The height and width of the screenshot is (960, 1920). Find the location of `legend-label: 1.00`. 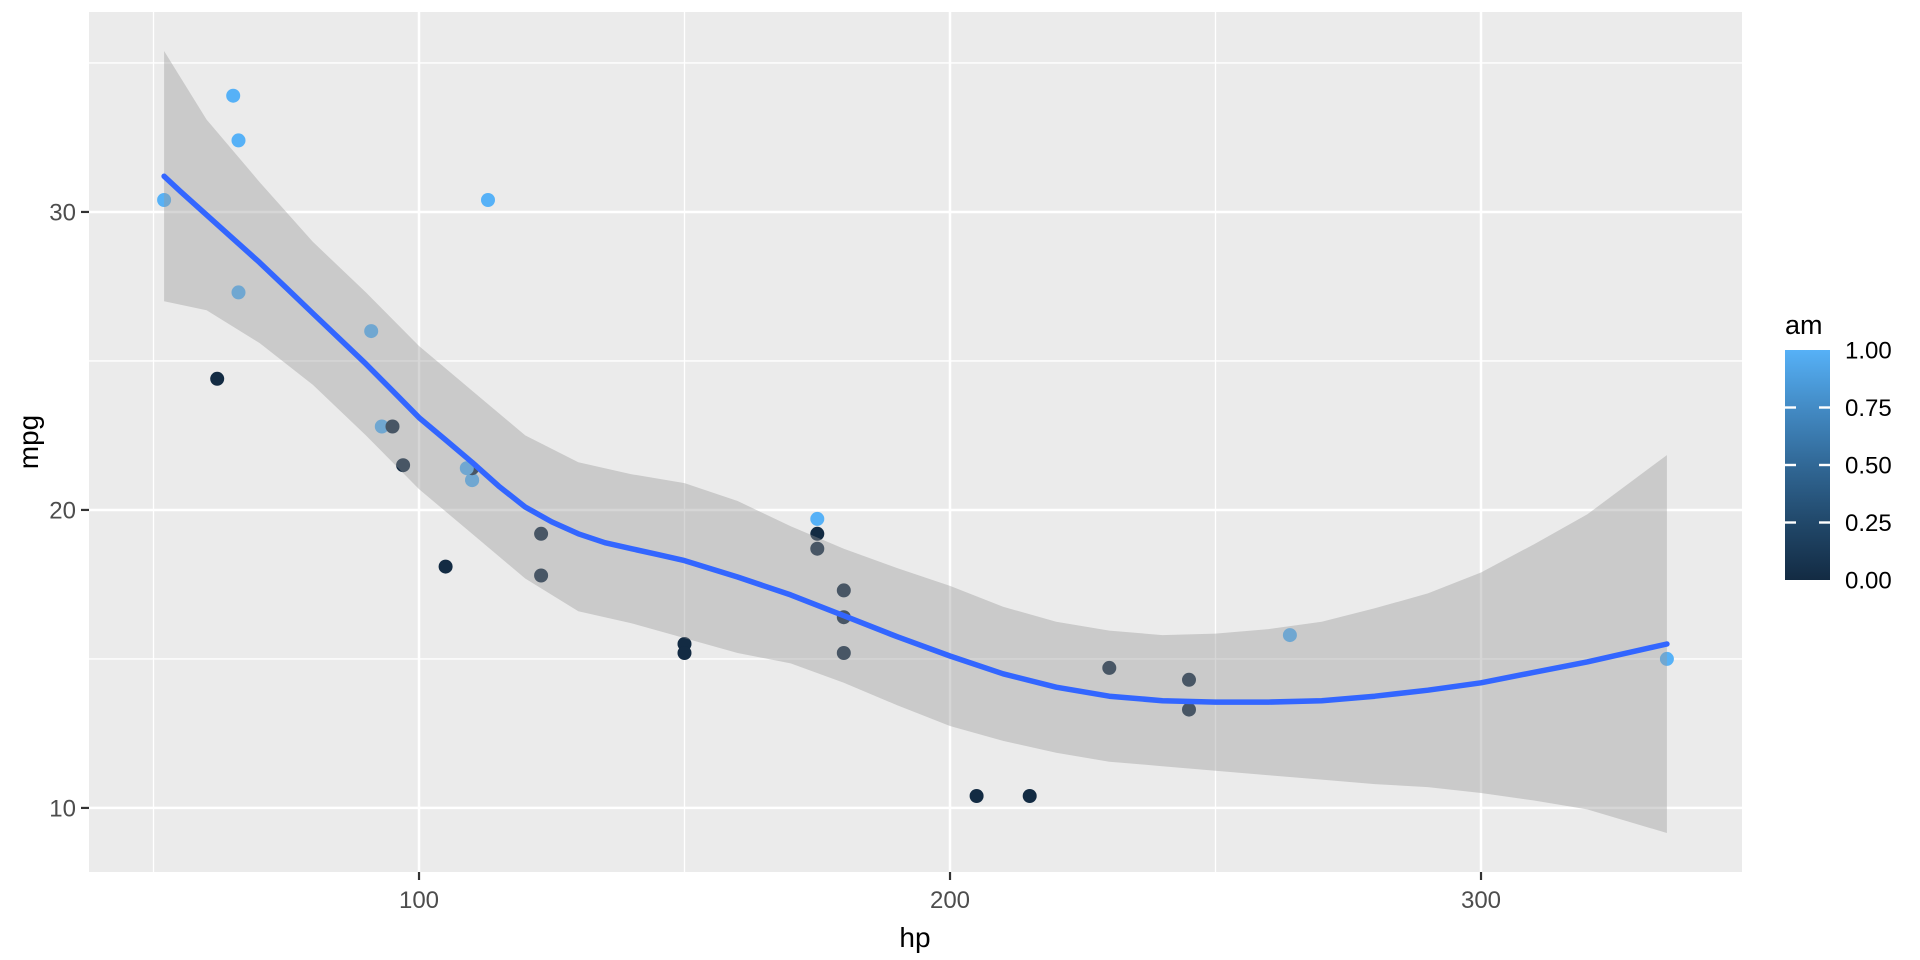

legend-label: 1.00 is located at coordinates (1868, 351).